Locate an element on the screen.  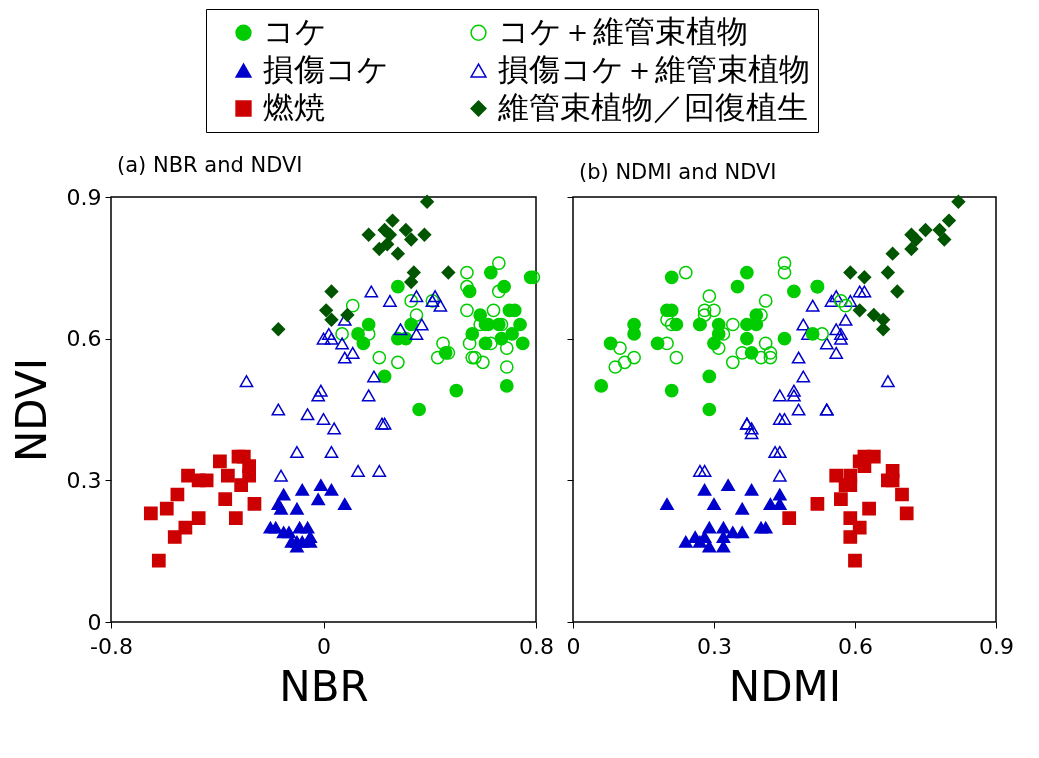
x-tick-label: -0.8 is located at coordinates (111, 646).